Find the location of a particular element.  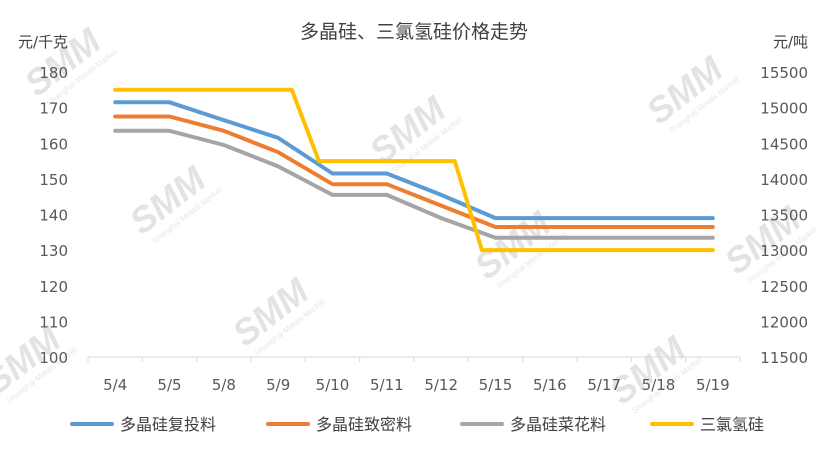

x-tick-label: 5/4 is located at coordinates (115, 385).